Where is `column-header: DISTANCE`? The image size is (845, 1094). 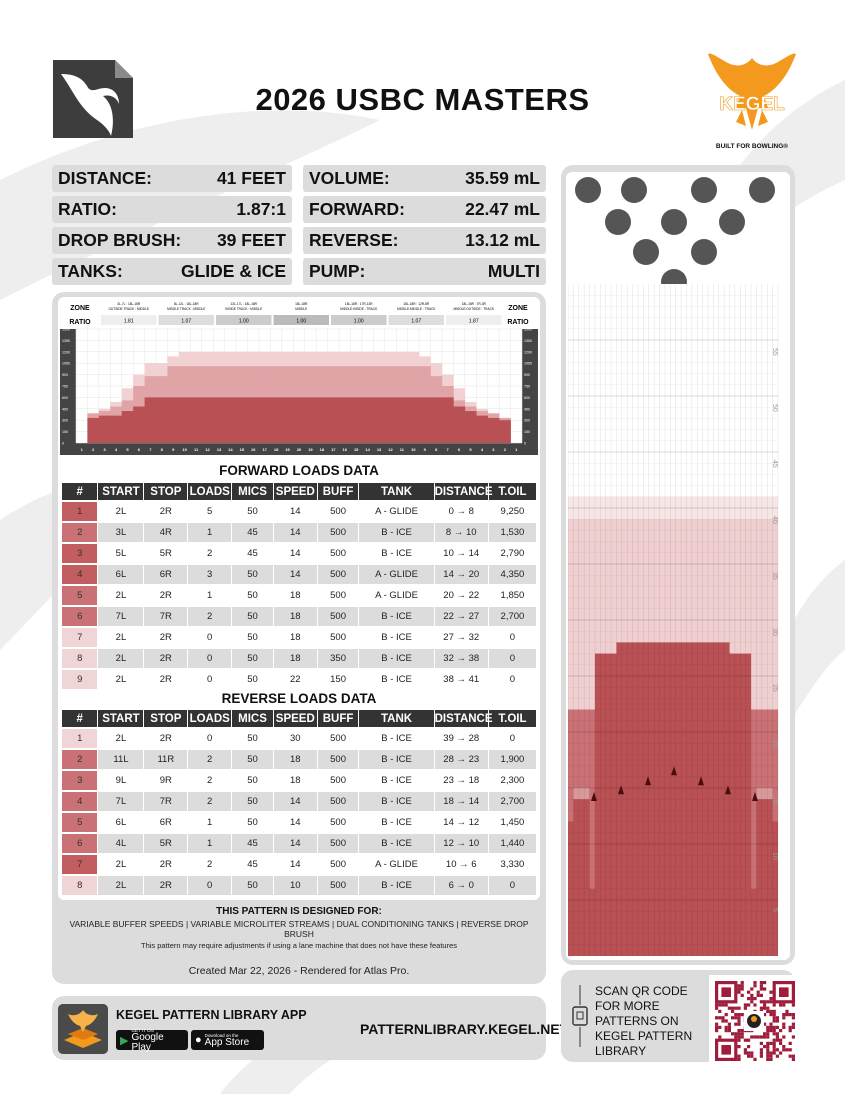
column-header: DISTANCE is located at coordinates (463, 491).